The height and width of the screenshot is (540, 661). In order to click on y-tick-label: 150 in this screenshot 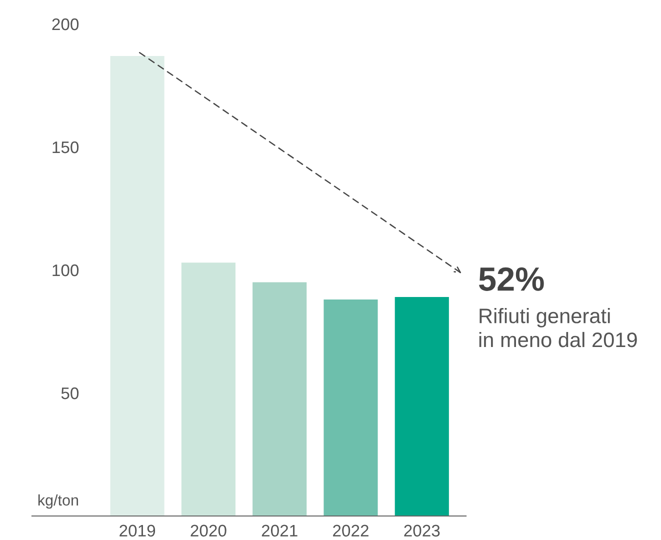, I will do `click(65, 147)`.